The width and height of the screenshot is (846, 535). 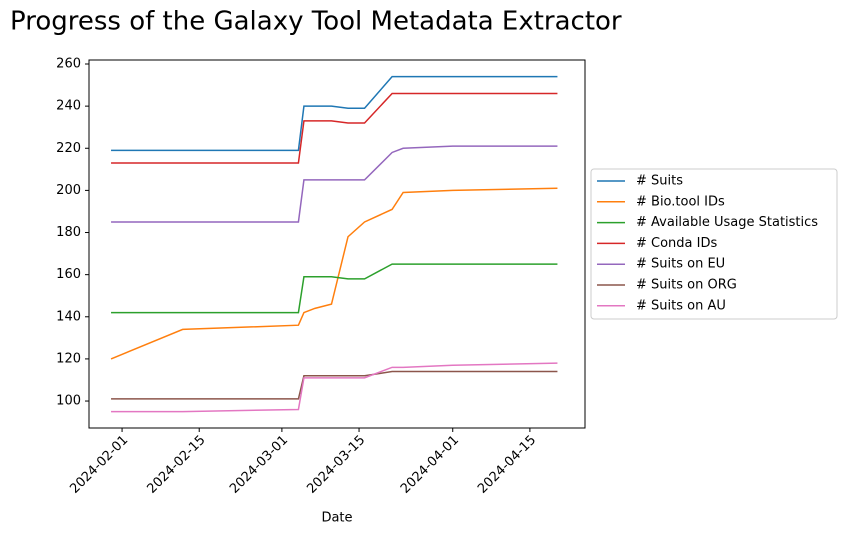 I want to click on x-tick-label: 2024-04-15, so click(x=507, y=465).